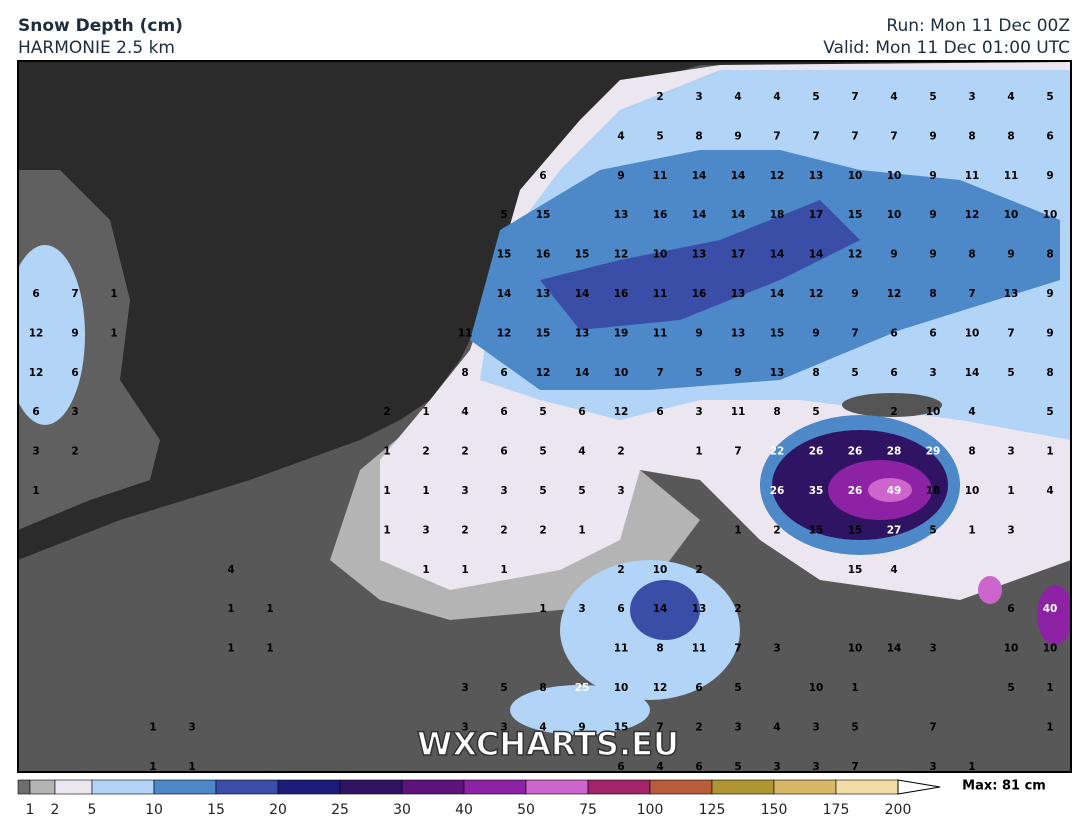 Image resolution: width=1088 pixels, height=836 pixels. What do you see at coordinates (659, 727) in the screenshot?
I see `grid-label: 7` at bounding box center [659, 727].